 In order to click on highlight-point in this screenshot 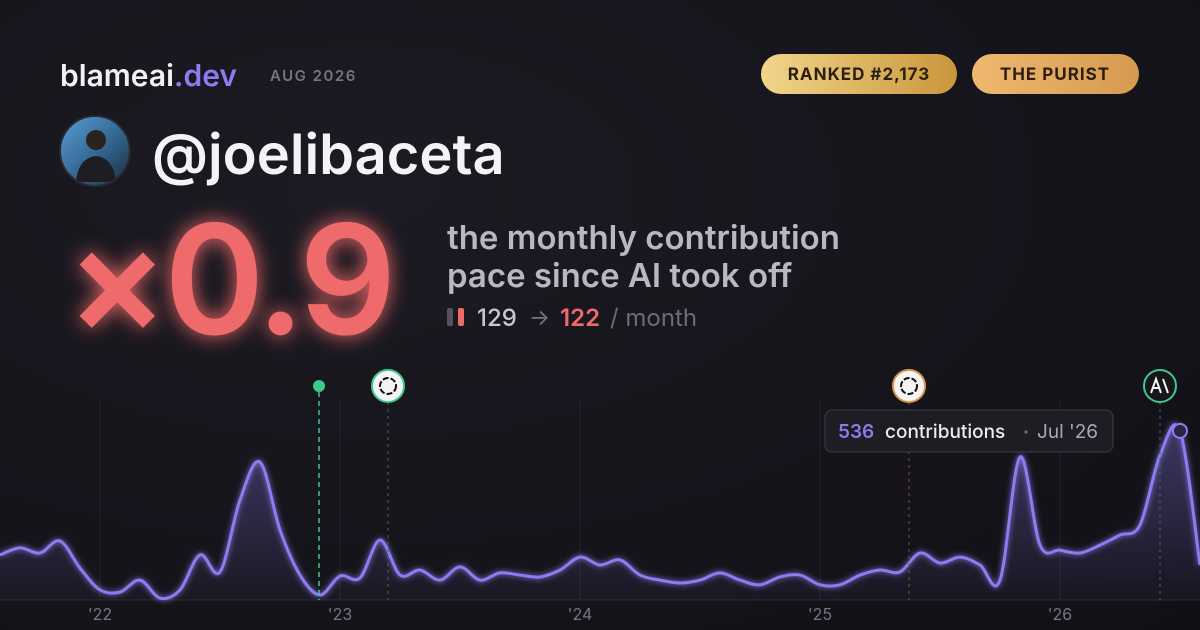, I will do `click(1180, 430)`.